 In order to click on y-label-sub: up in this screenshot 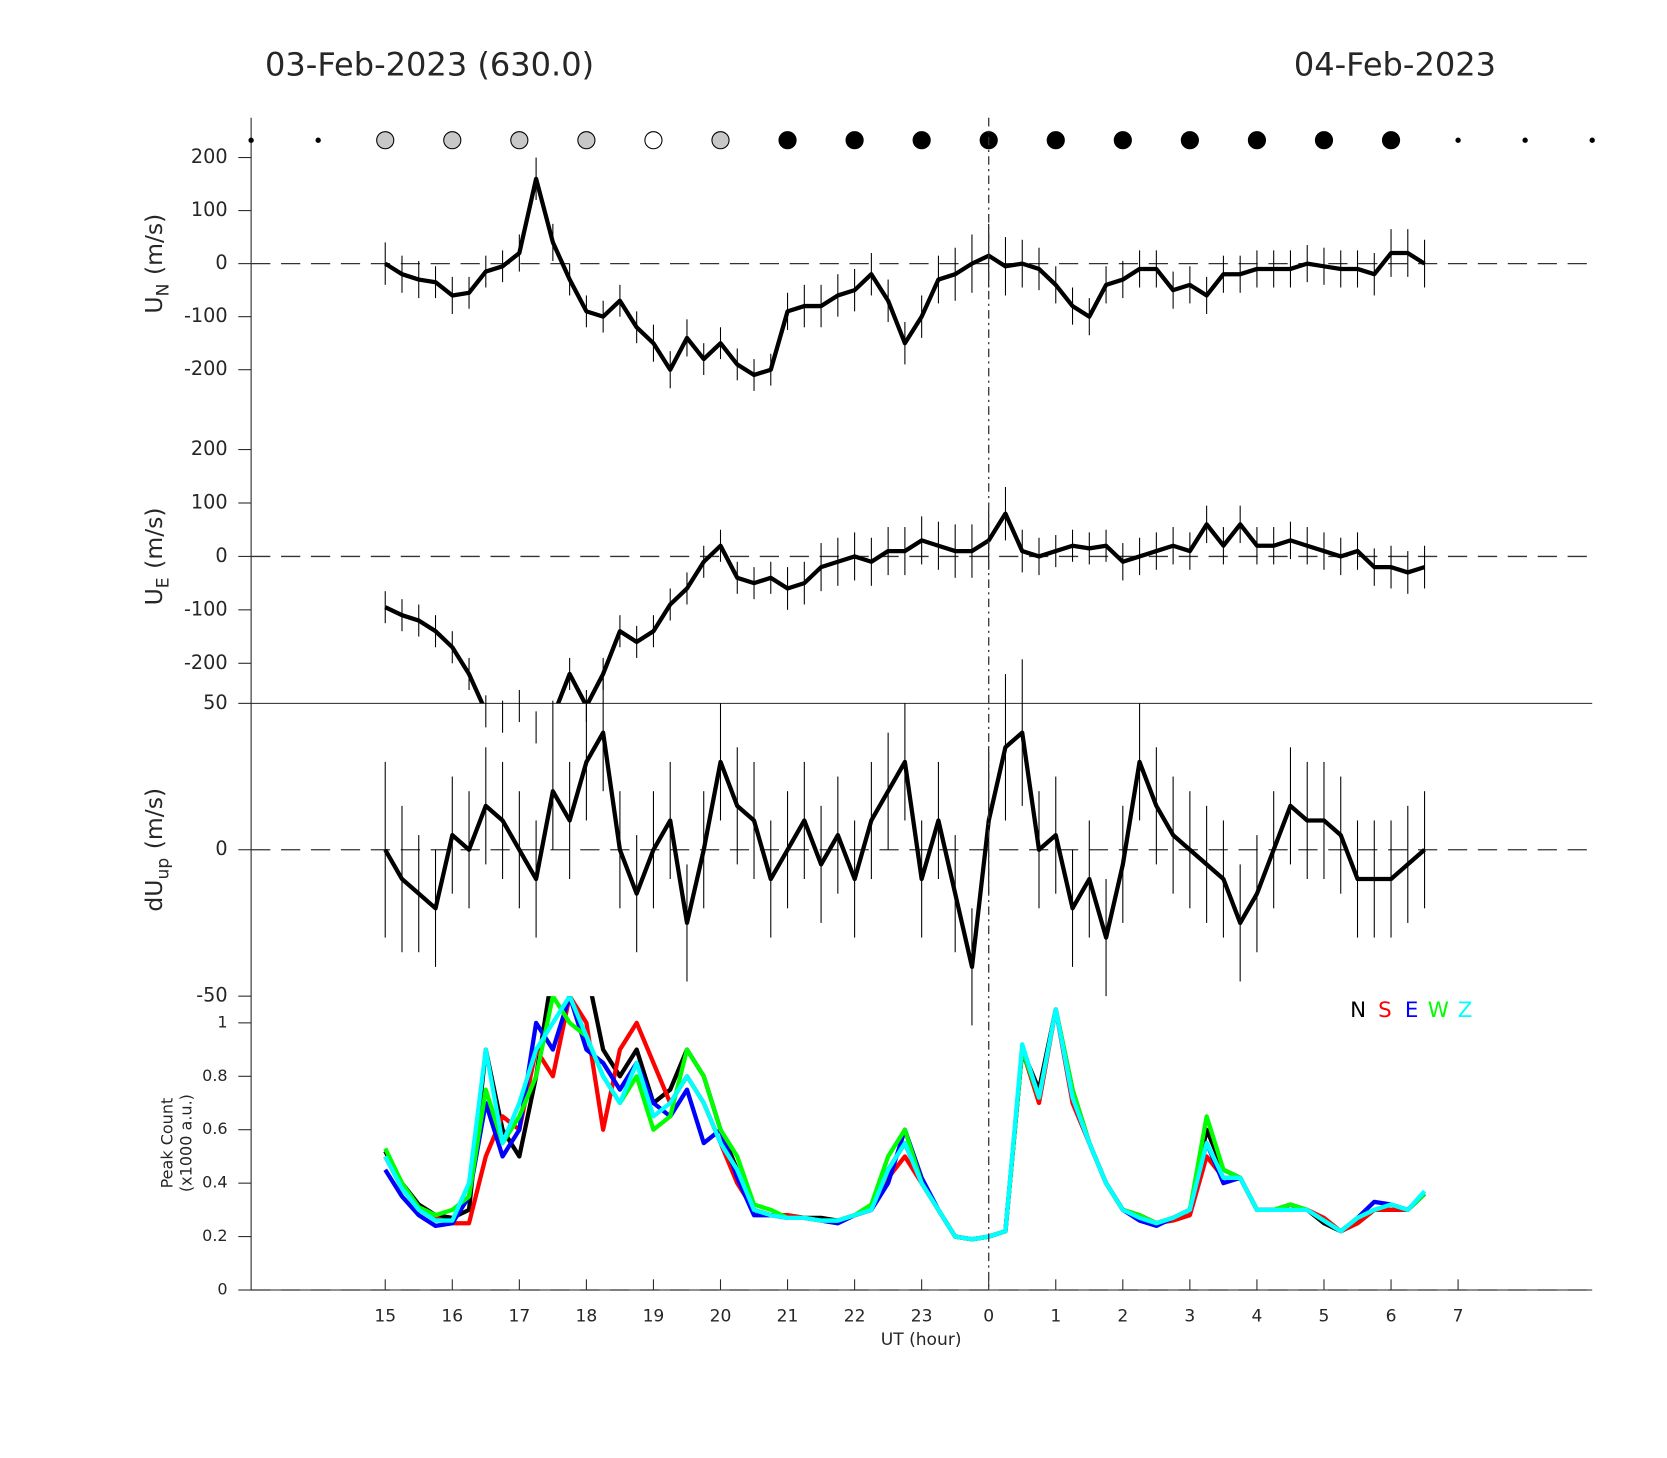, I will do `click(163, 869)`.